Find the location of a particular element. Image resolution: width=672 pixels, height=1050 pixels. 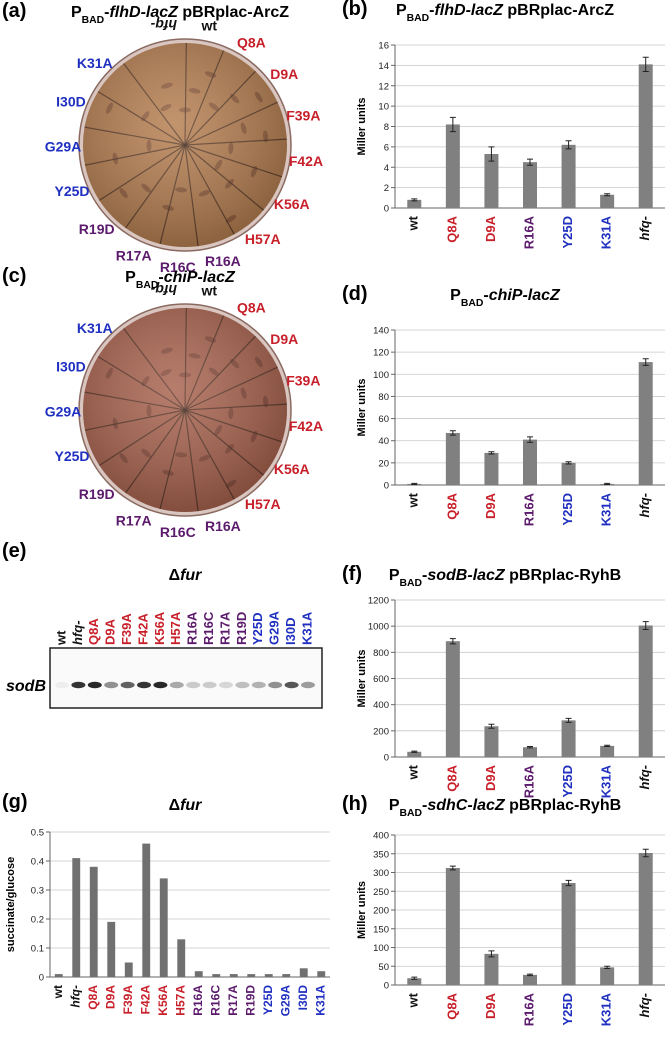

title-part: sodB-lacZ is located at coordinates (466, 575).